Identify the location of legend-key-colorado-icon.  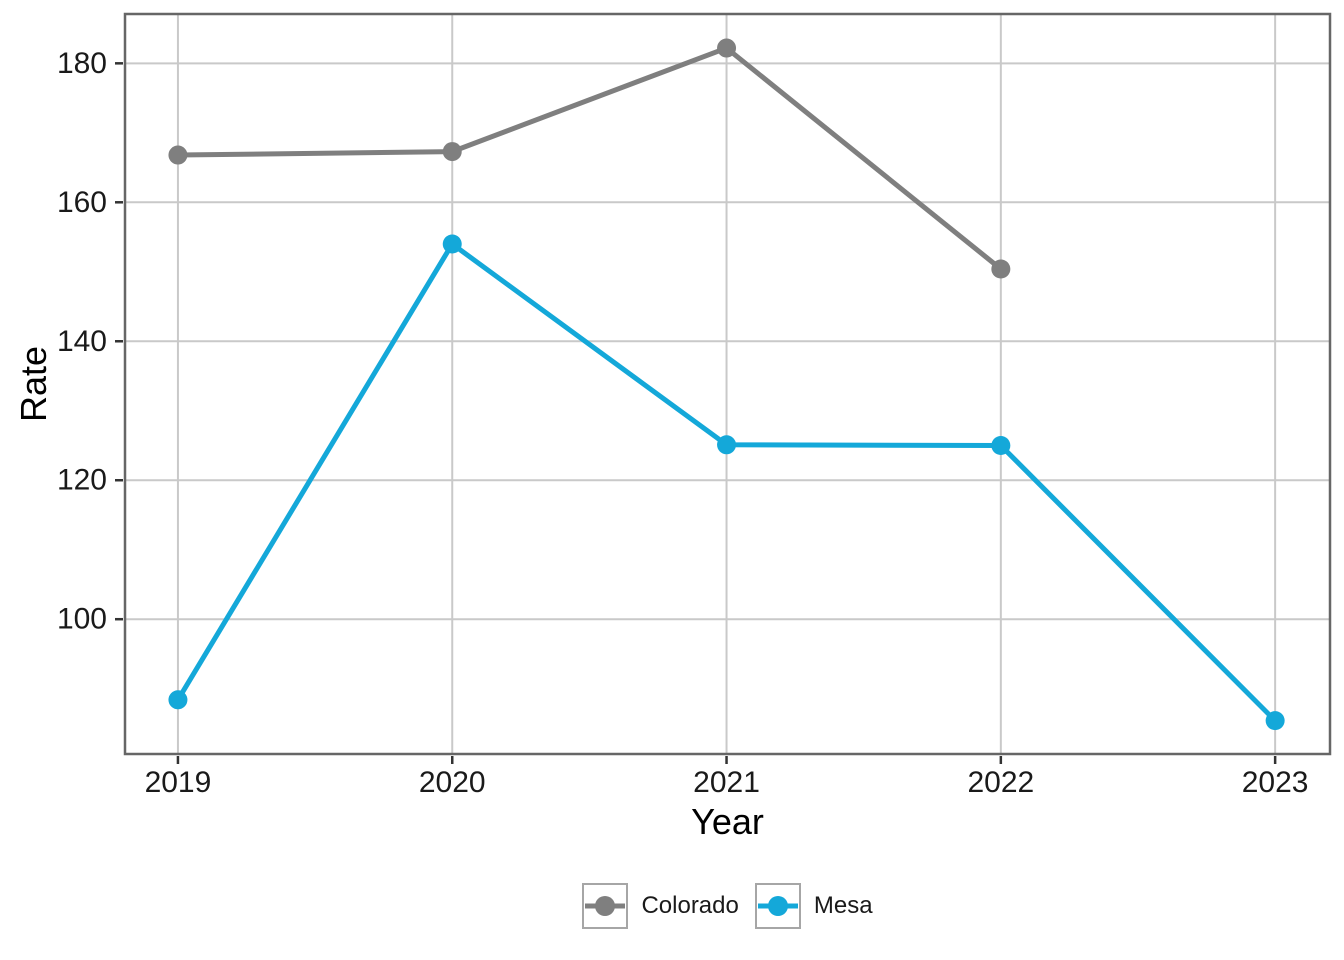
(605, 906).